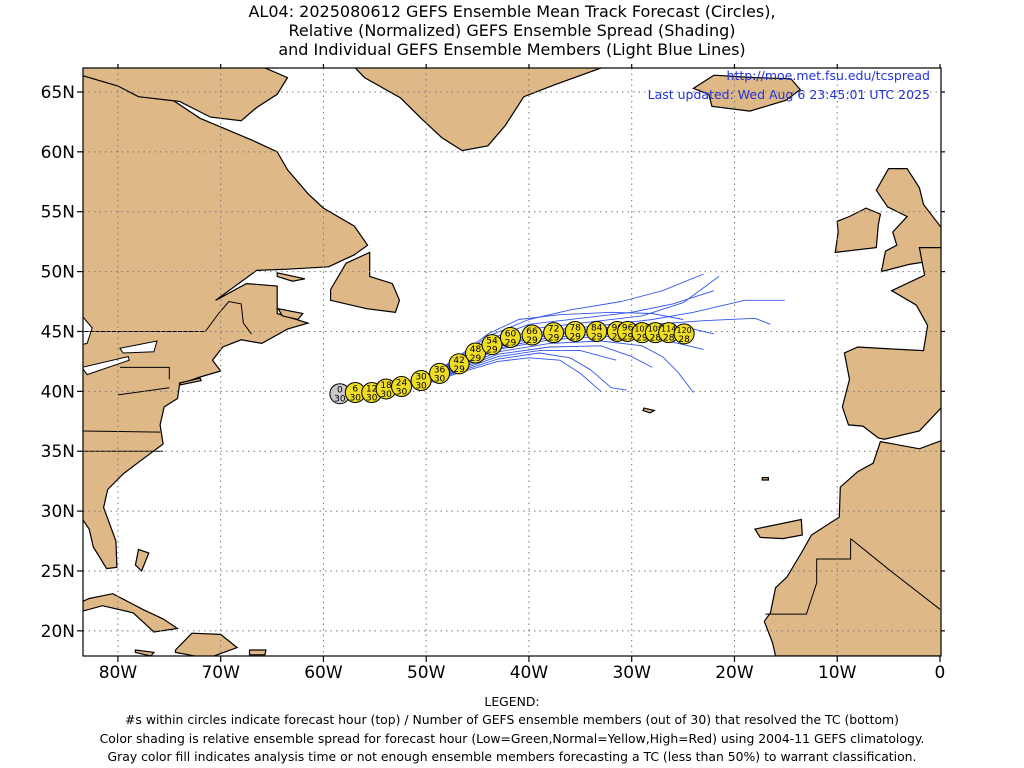 This screenshot has width=1024, height=768. Describe the element at coordinates (837, 673) in the screenshot. I see `lon-label: 10W` at that location.